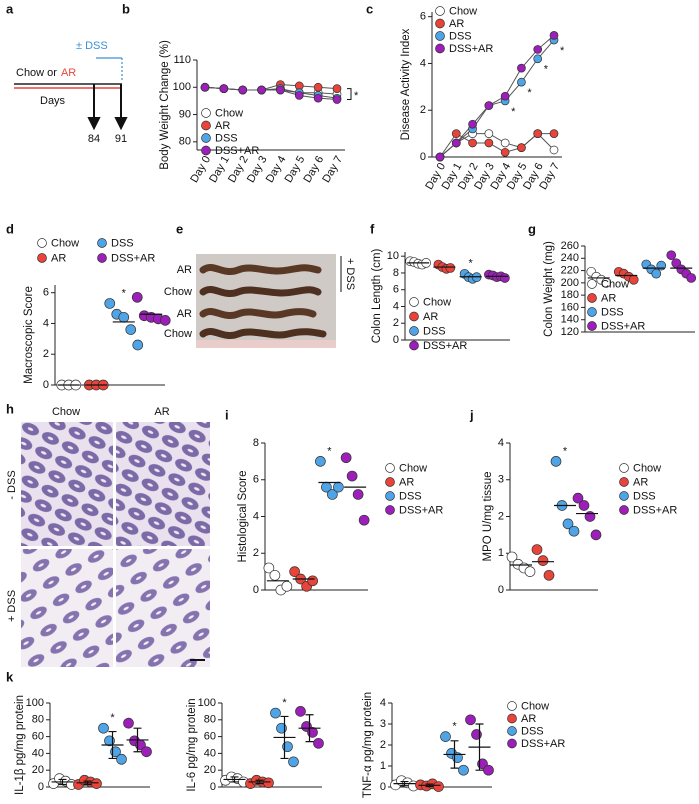  What do you see at coordinates (260, 284) in the screenshot?
I see `panel-e: e AR Chow AR Chow + DSS` at bounding box center [260, 284].